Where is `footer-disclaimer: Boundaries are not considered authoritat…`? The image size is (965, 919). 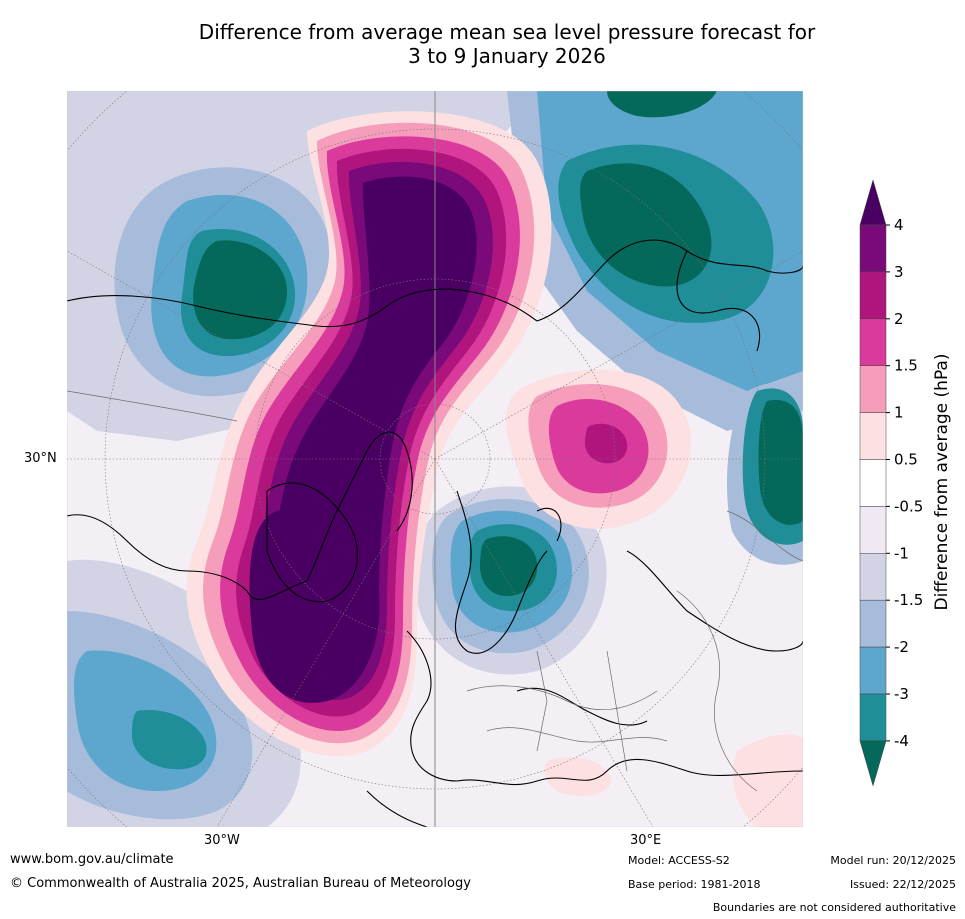 footer-disclaimer: Boundaries are not considered authoritat… is located at coordinates (834, 907).